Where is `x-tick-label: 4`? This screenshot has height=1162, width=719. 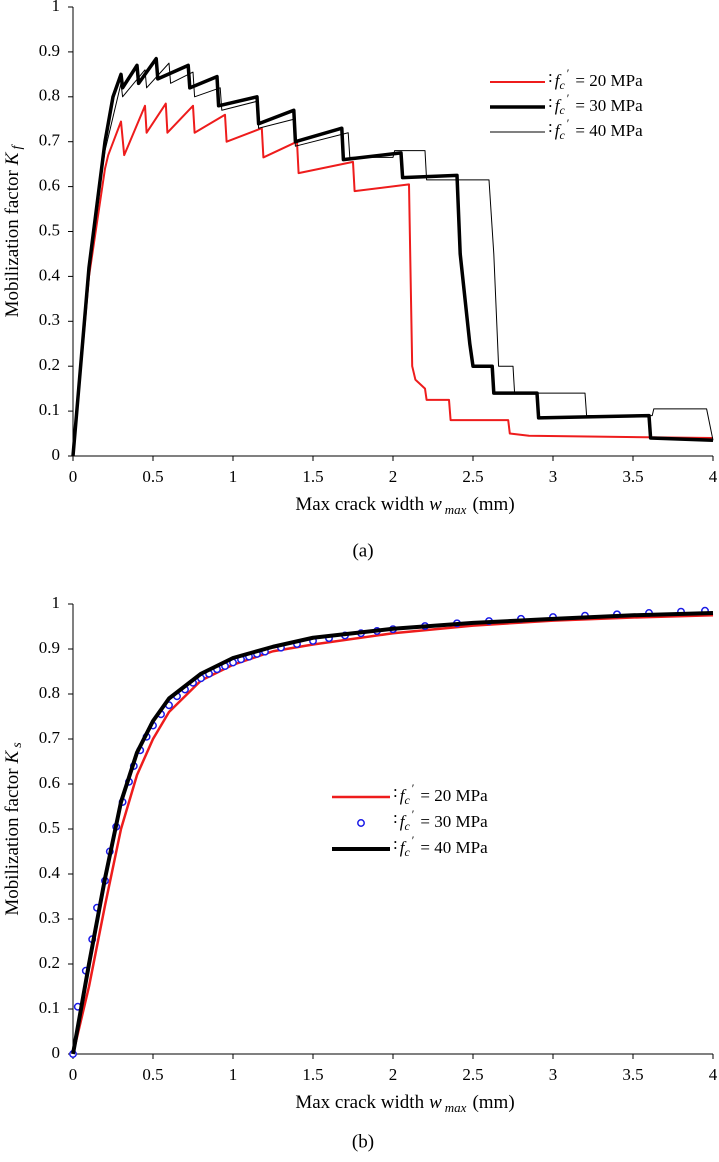
x-tick-label: 4 is located at coordinates (713, 476).